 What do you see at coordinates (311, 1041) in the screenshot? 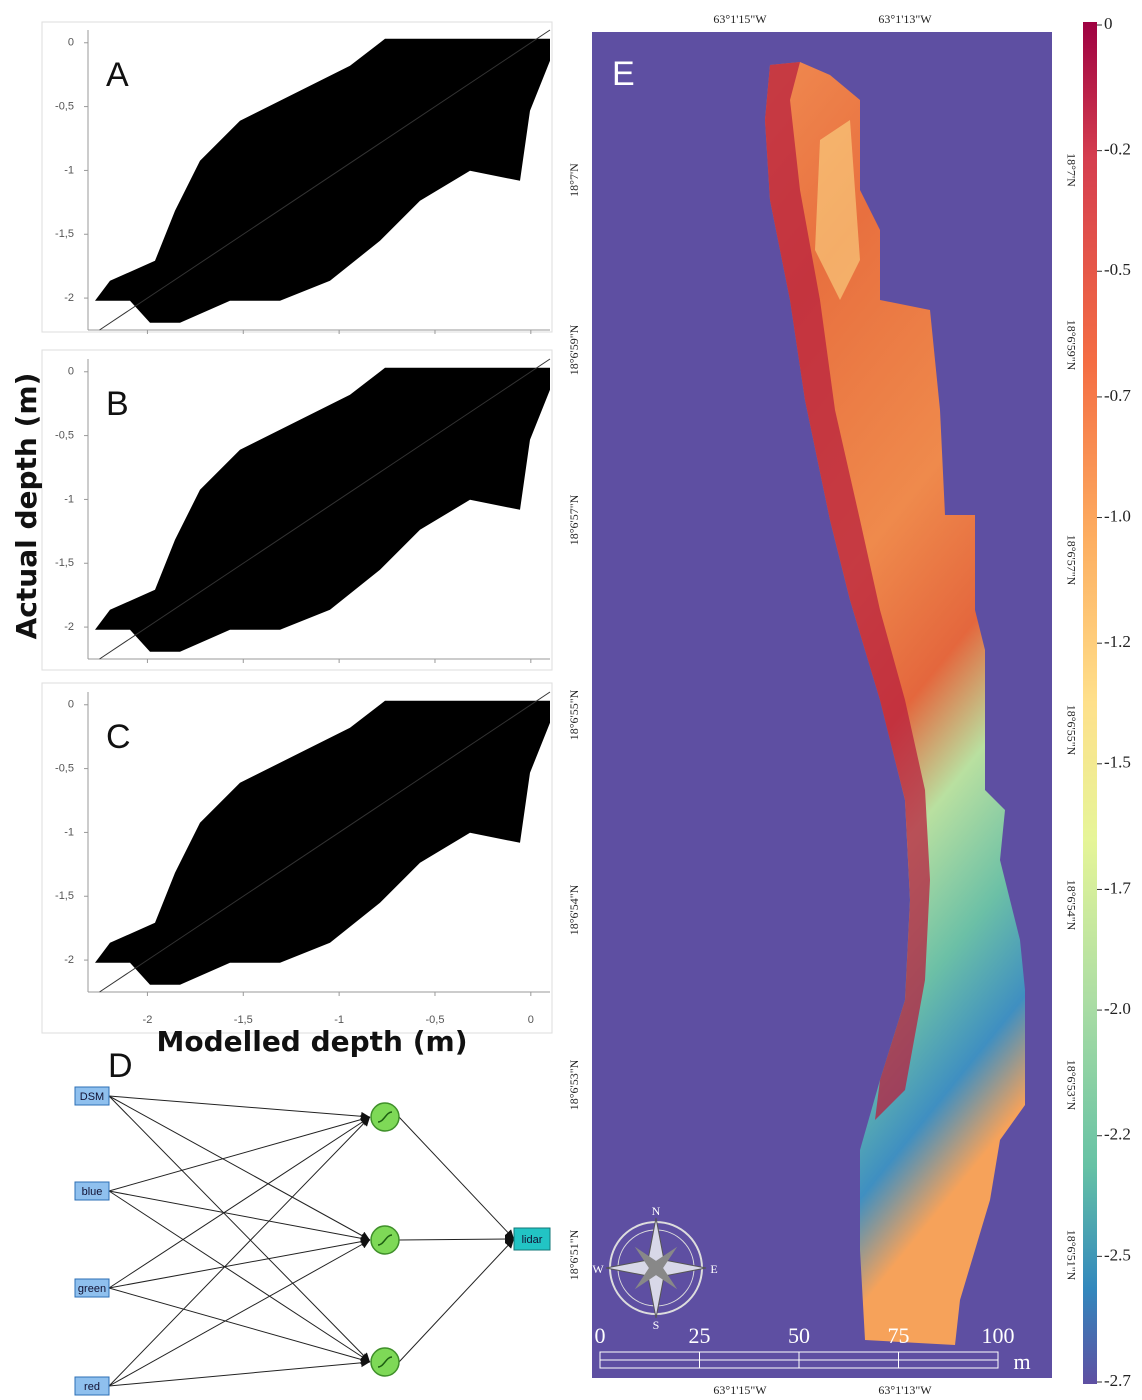
I see `x-axis-title: Modelled depth (m)` at bounding box center [311, 1041].